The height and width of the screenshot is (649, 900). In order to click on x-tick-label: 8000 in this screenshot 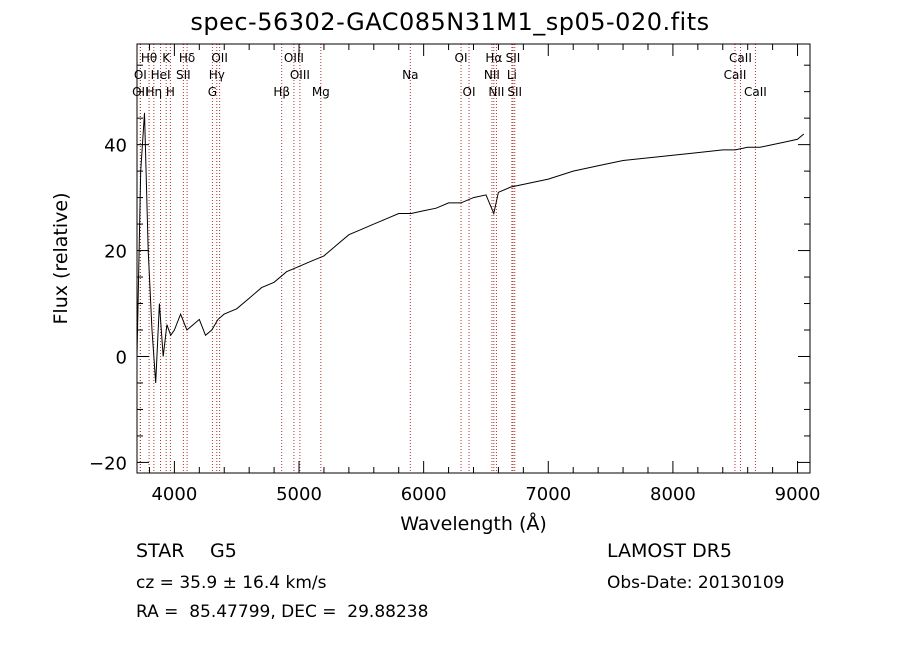, I will do `click(673, 494)`.